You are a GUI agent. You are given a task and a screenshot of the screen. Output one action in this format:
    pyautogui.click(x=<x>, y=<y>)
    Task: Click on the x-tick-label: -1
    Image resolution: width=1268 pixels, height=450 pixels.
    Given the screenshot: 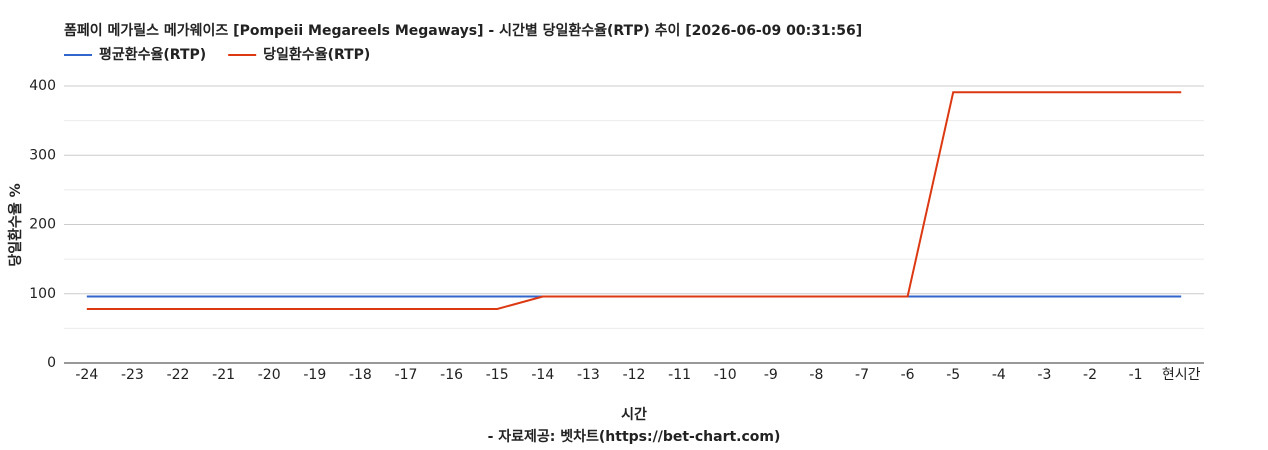 What is the action you would take?
    pyautogui.click(x=1135, y=375)
    